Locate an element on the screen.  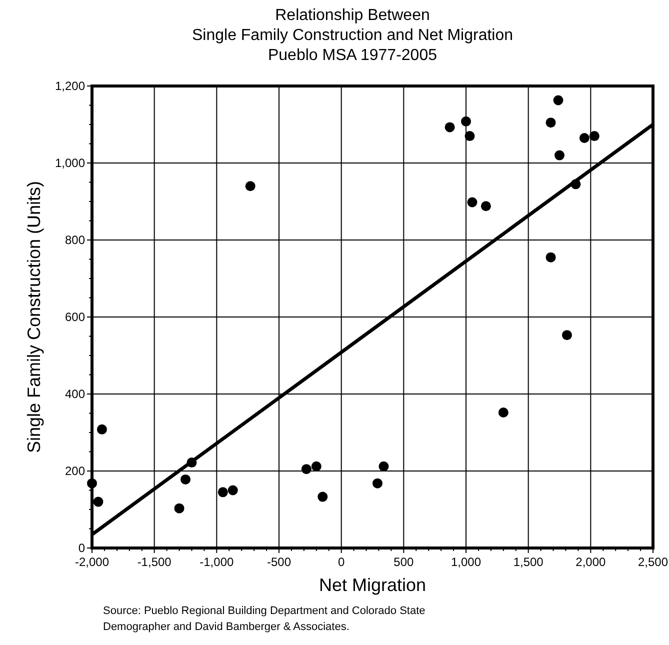
x-tick-label: -1,500 is located at coordinates (154, 562).